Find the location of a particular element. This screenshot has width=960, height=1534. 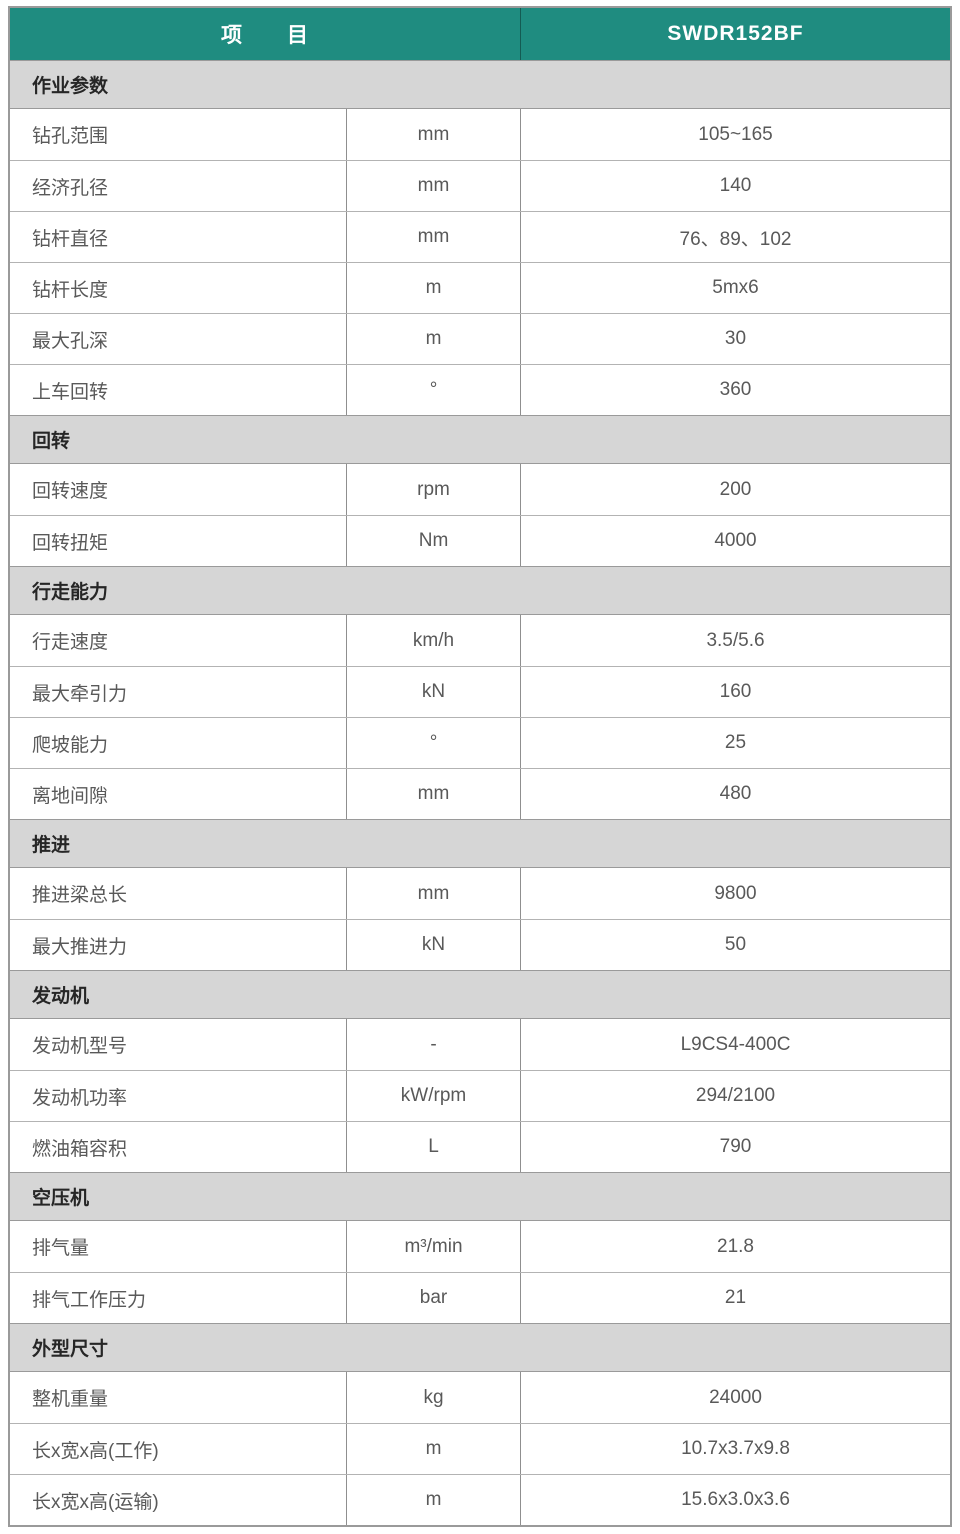

table-row: 最大推进力 kN 50 is located at coordinates (480, 944).